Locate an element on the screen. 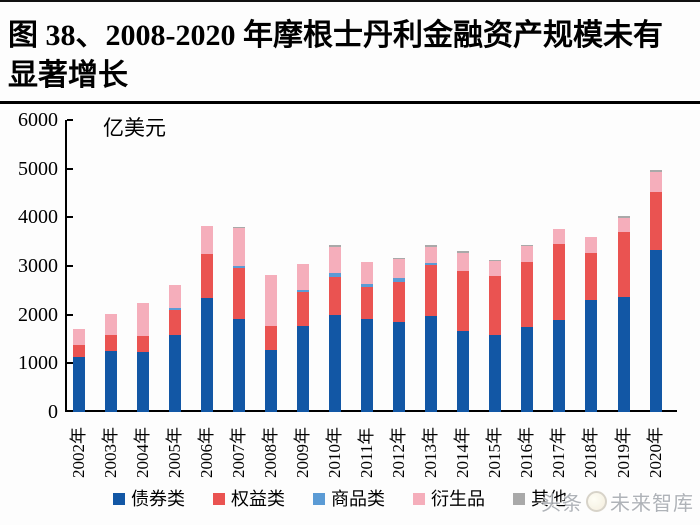 The height and width of the screenshot is (525, 700). watermark-prefix: 头条 is located at coordinates (562, 504).